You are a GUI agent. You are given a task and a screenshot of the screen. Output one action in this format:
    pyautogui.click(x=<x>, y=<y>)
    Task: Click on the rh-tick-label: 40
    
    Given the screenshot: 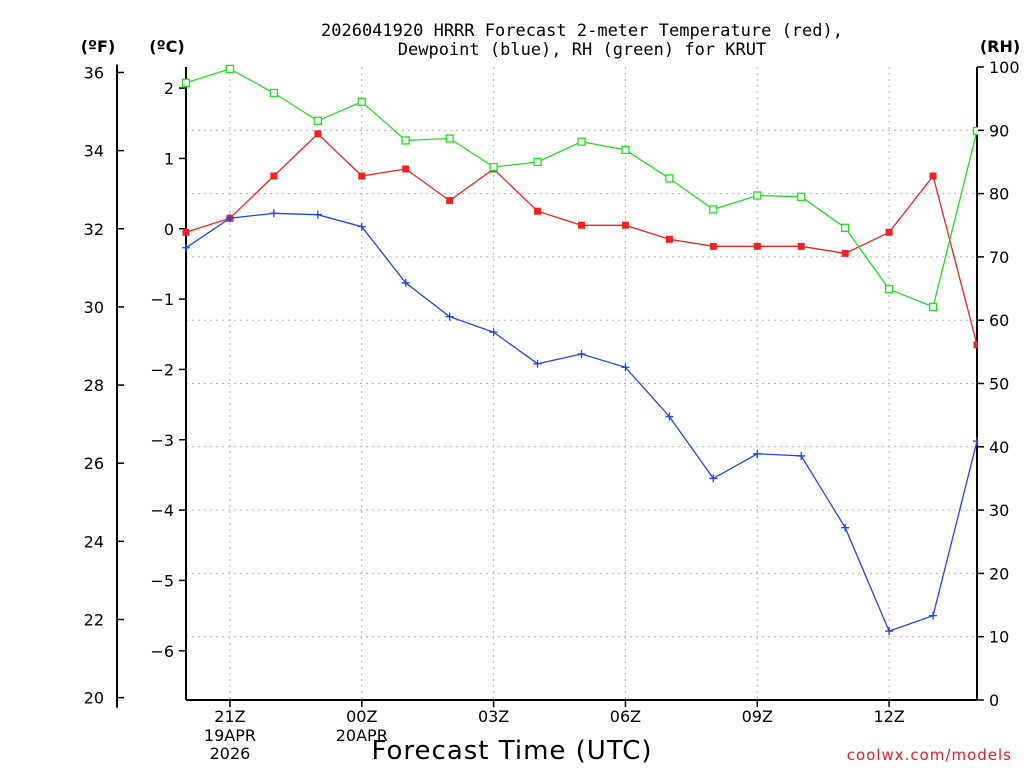 What is the action you would take?
    pyautogui.click(x=999, y=447)
    